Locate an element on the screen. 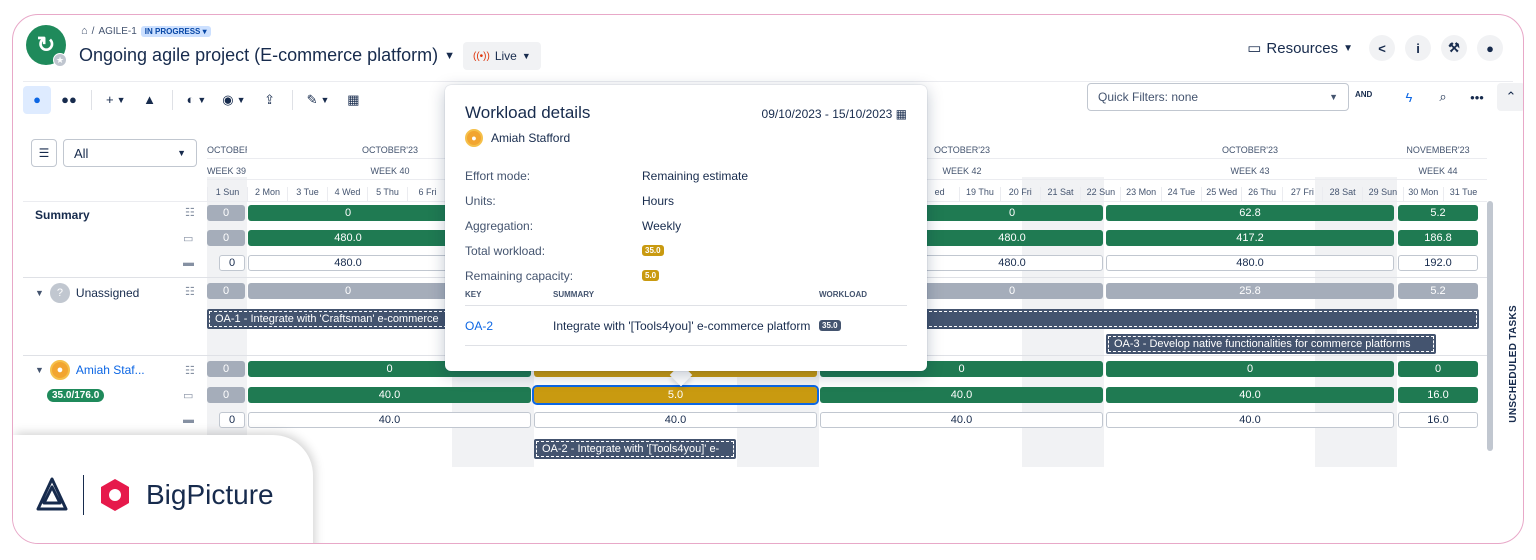  capacity-cell: 16.0 is located at coordinates (1438, 395).